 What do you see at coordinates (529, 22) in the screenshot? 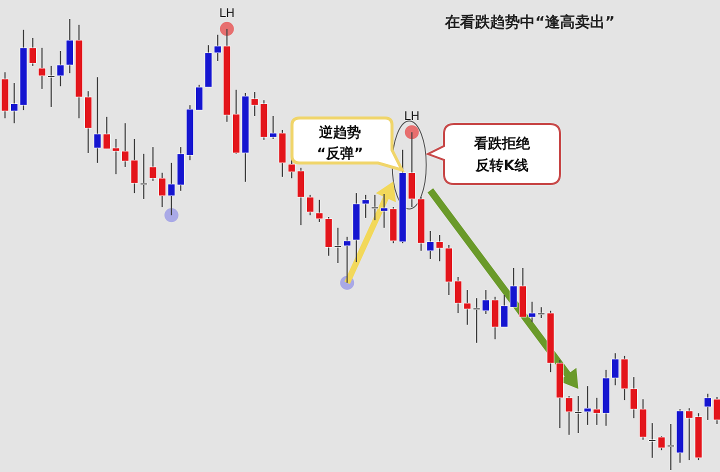
I see `chart-title: 在看跌趋势中“逢高卖出”` at bounding box center [529, 22].